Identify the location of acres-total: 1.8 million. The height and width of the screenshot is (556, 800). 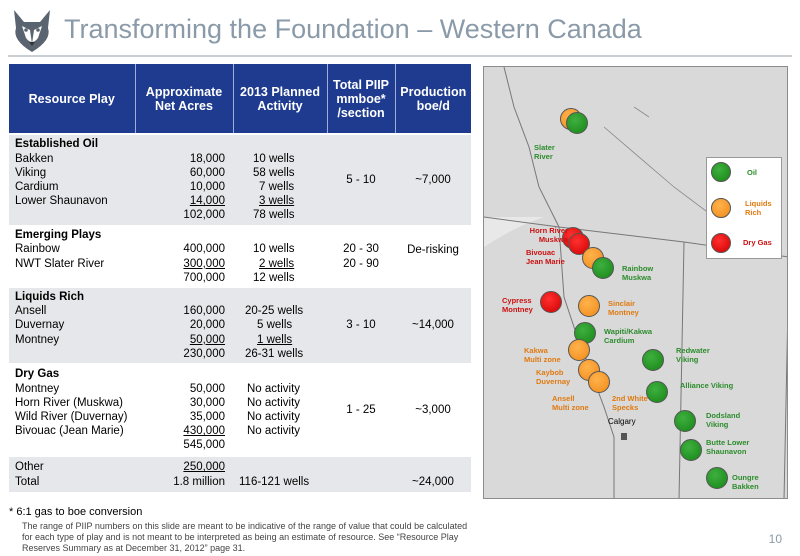
(199, 481).